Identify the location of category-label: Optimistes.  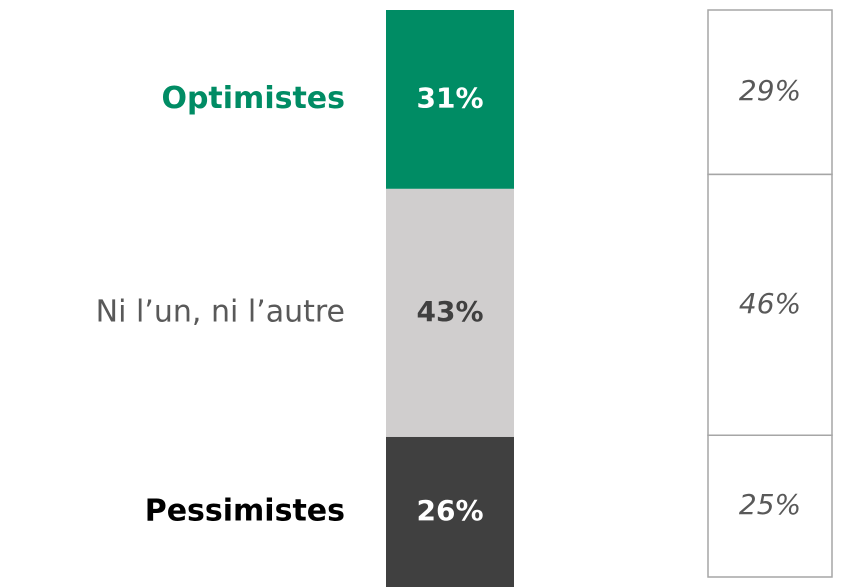
(253, 98).